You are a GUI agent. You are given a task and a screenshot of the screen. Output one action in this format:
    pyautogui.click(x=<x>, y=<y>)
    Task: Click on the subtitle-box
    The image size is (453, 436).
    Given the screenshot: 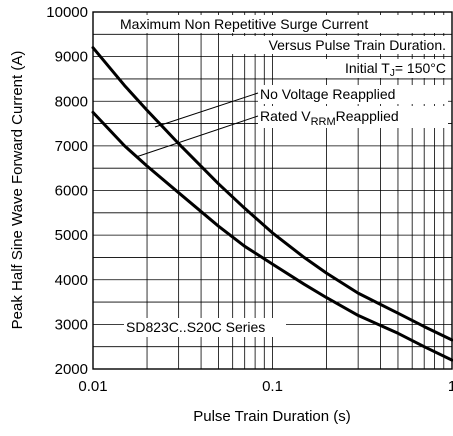 What is the action you would take?
    pyautogui.click(x=337, y=45)
    